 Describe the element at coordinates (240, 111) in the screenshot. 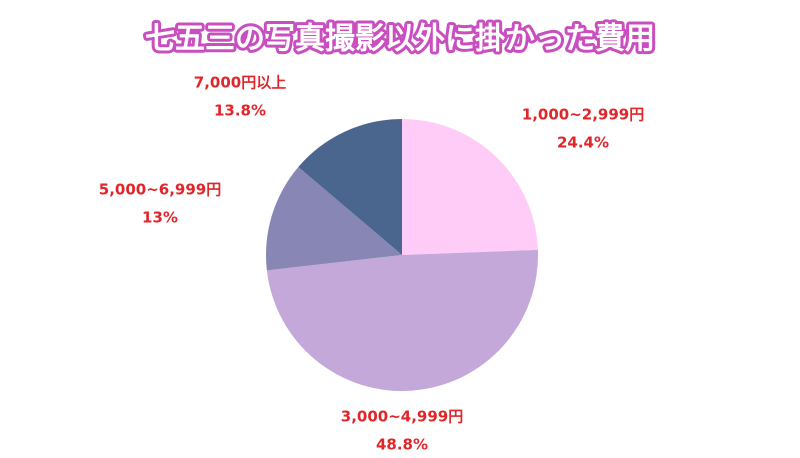

I see `slice-value-label: 13.8%` at that location.